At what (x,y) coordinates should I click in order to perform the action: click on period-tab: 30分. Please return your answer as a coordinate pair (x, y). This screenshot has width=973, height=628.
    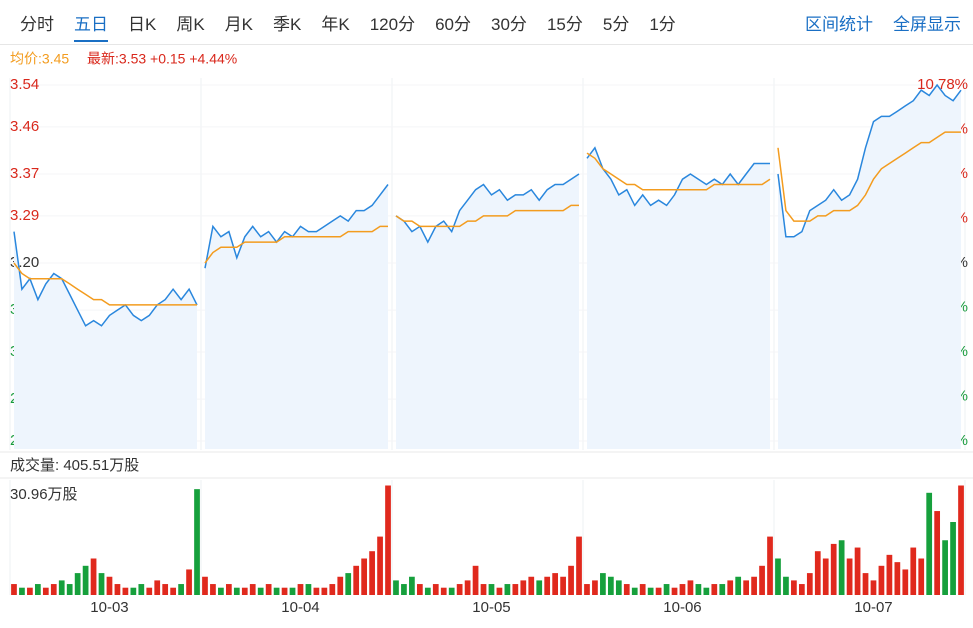
    Looking at the image, I should click on (509, 24).